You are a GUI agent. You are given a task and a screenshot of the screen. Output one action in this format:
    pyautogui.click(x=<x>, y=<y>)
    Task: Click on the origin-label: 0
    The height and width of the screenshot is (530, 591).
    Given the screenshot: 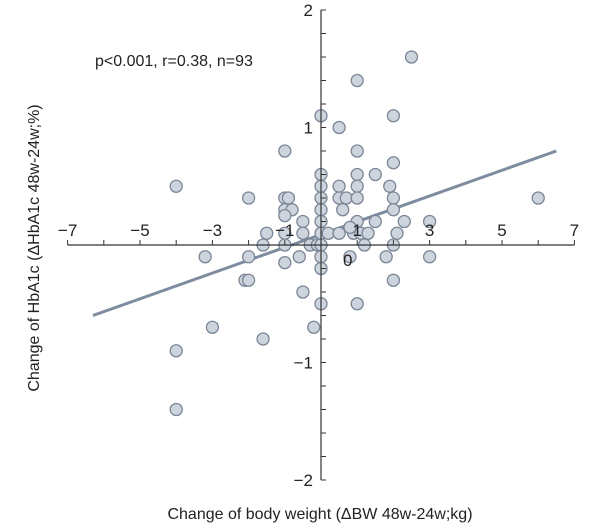 What is the action you would take?
    pyautogui.click(x=347, y=260)
    